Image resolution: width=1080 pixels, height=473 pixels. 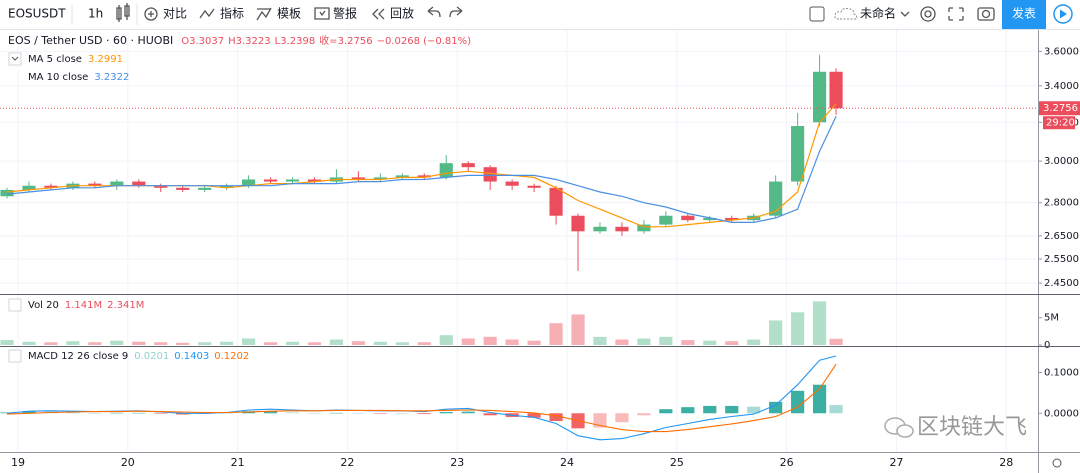 What do you see at coordinates (905, 14) in the screenshot?
I see `dropdown-arrow` at bounding box center [905, 14].